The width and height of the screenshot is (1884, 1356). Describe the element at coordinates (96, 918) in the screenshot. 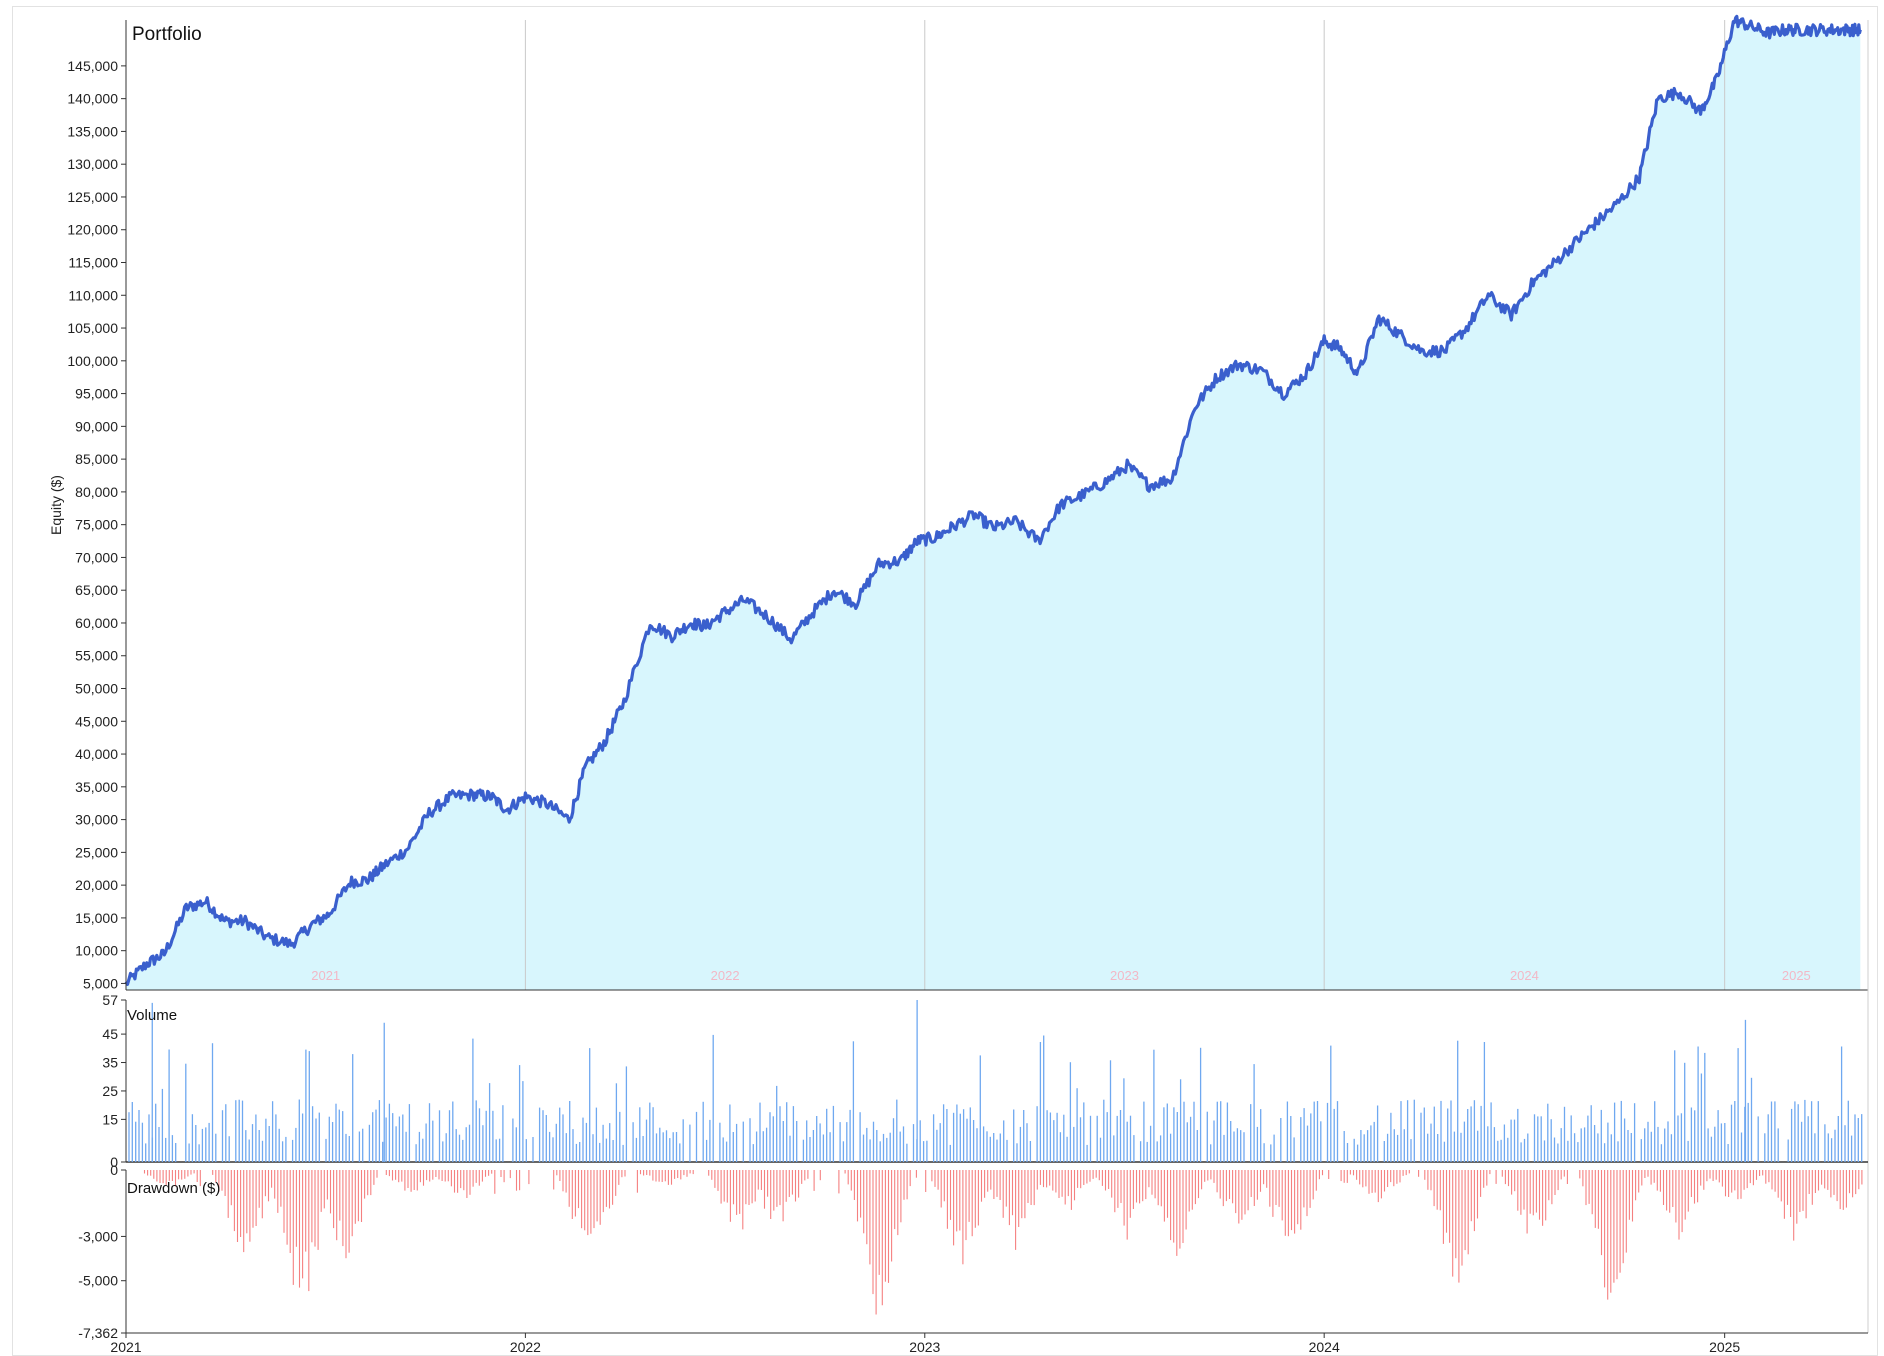

I see `equity-y-tick-label: 15,000` at that location.